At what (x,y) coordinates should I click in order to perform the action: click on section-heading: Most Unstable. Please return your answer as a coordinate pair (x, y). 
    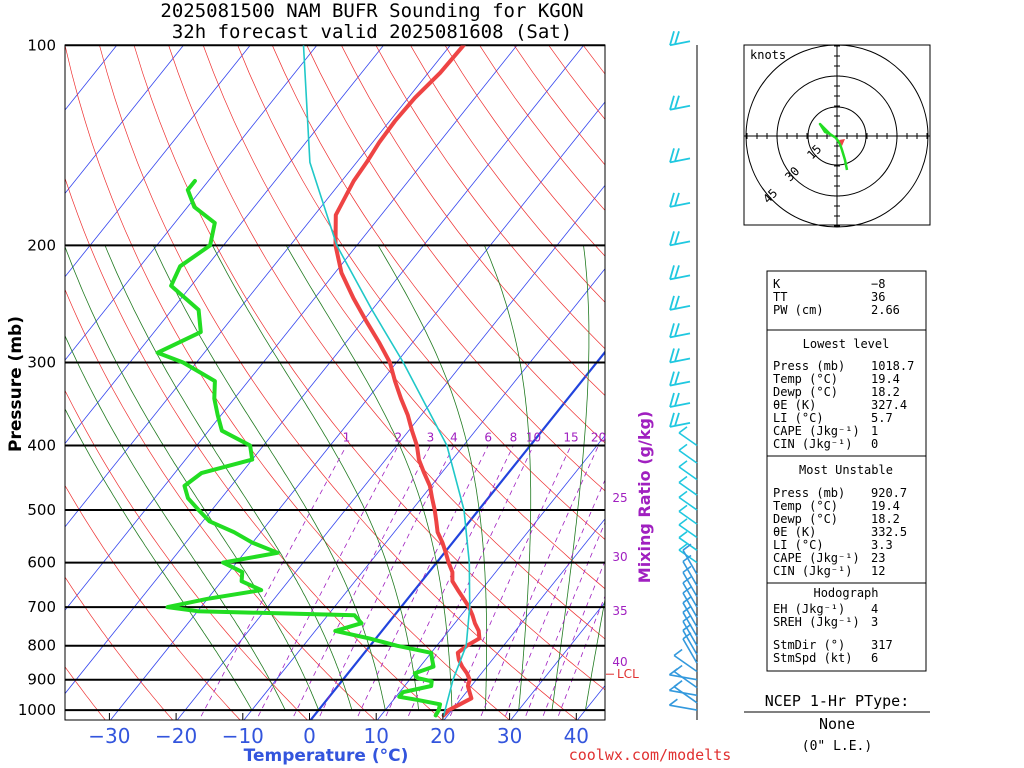
    Looking at the image, I should click on (846, 470).